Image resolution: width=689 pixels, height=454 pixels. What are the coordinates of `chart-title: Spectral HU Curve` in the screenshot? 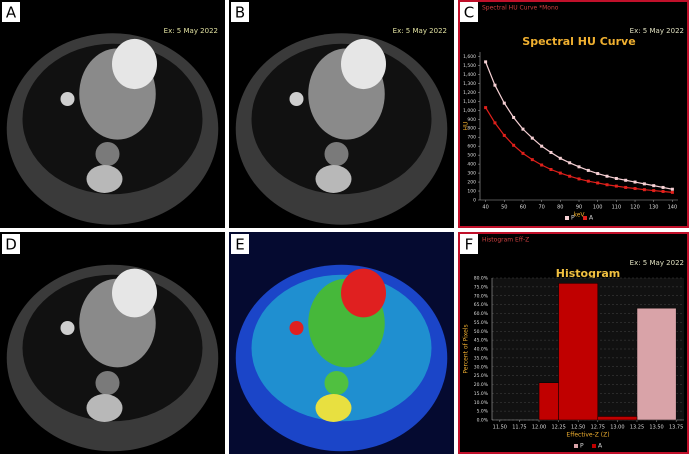 It's located at (578, 41).